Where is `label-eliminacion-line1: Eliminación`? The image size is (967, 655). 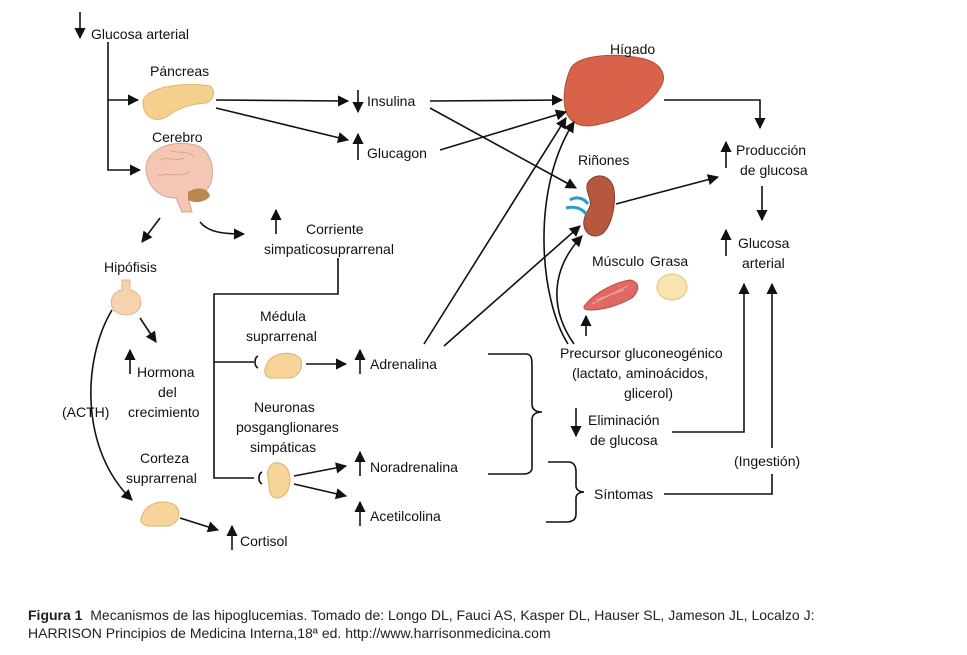 label-eliminacion-line1: Eliminación is located at coordinates (624, 420).